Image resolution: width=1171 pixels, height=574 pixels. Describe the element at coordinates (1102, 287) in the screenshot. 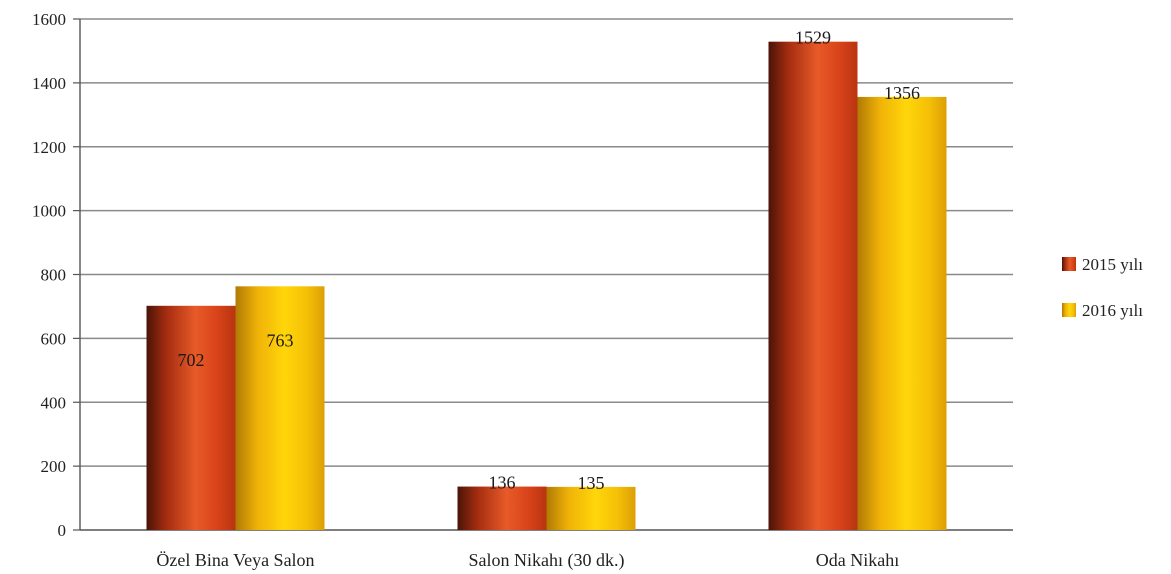

I see `legend: 2015 yılı 2016 yılı` at that location.